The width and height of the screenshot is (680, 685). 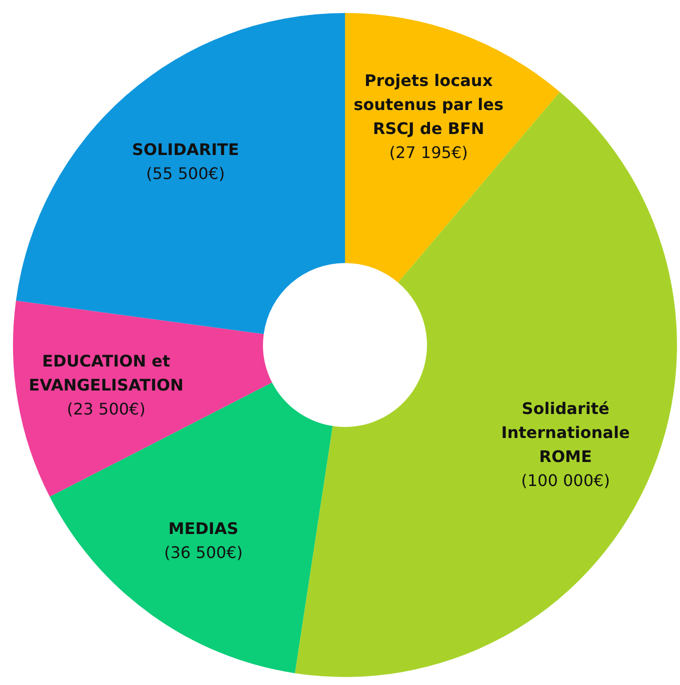 I want to click on slice-label: SOLIDARITE, so click(x=186, y=149).